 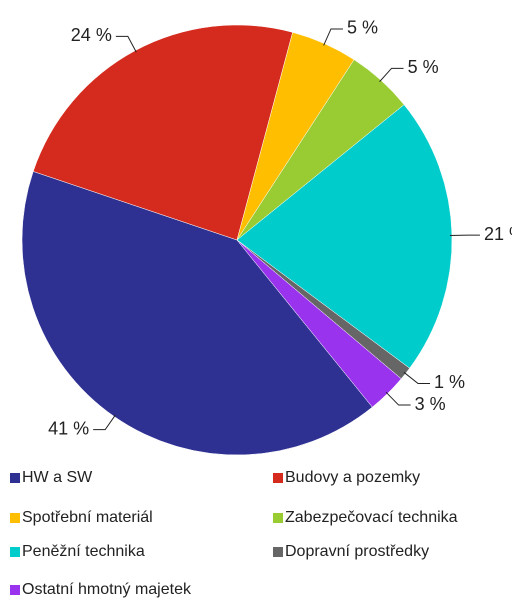 What do you see at coordinates (371, 517) in the screenshot?
I see `legend-label: Zabezpečovací technika` at bounding box center [371, 517].